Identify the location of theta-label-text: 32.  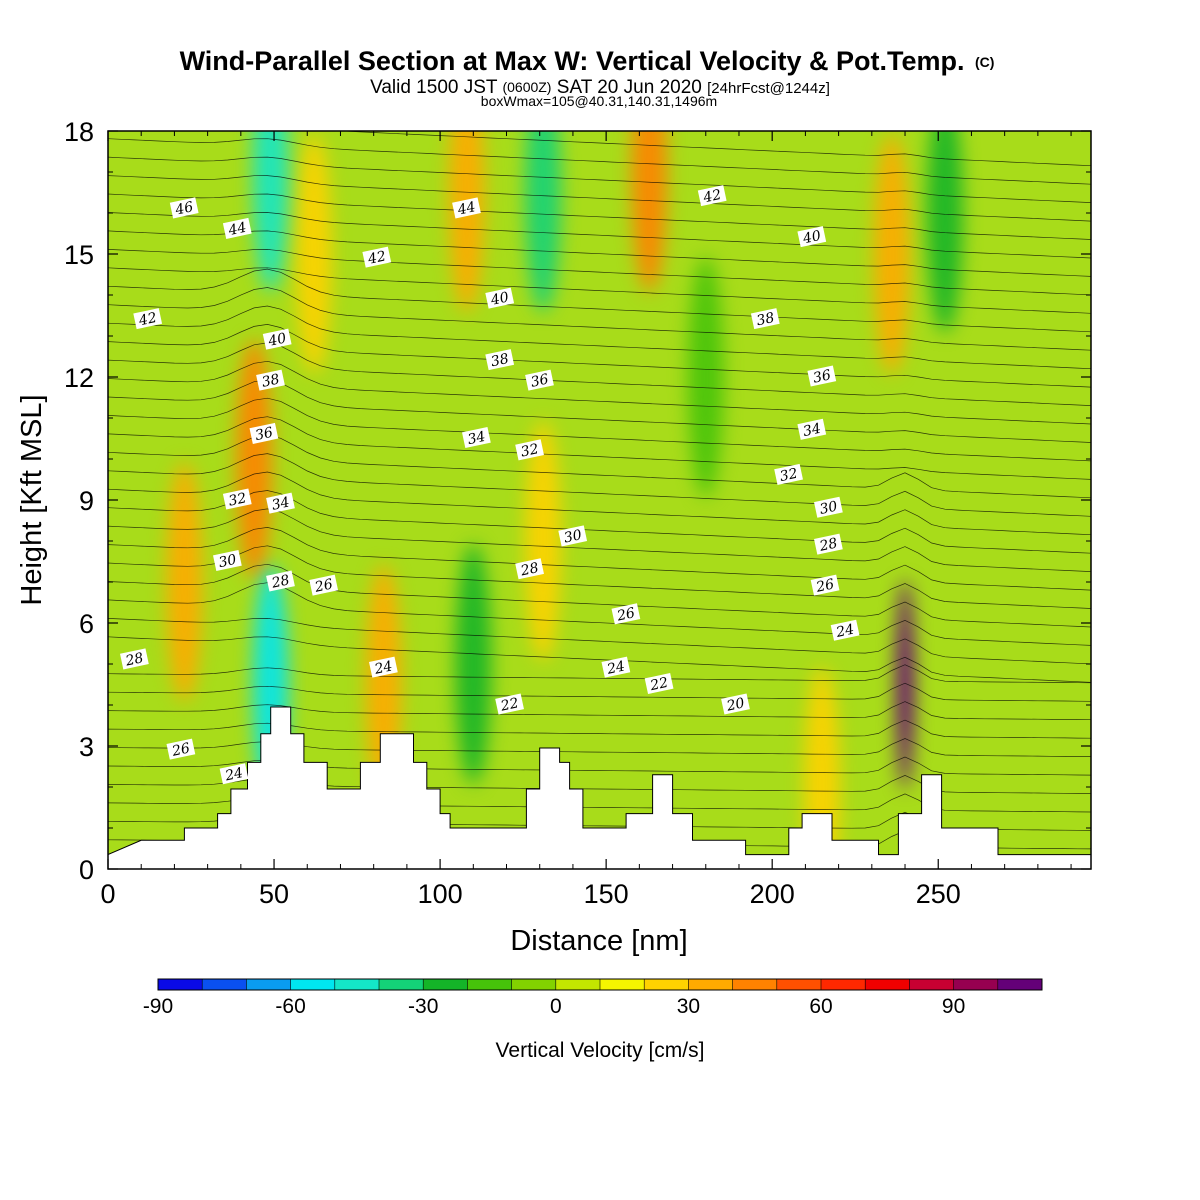
(788, 475).